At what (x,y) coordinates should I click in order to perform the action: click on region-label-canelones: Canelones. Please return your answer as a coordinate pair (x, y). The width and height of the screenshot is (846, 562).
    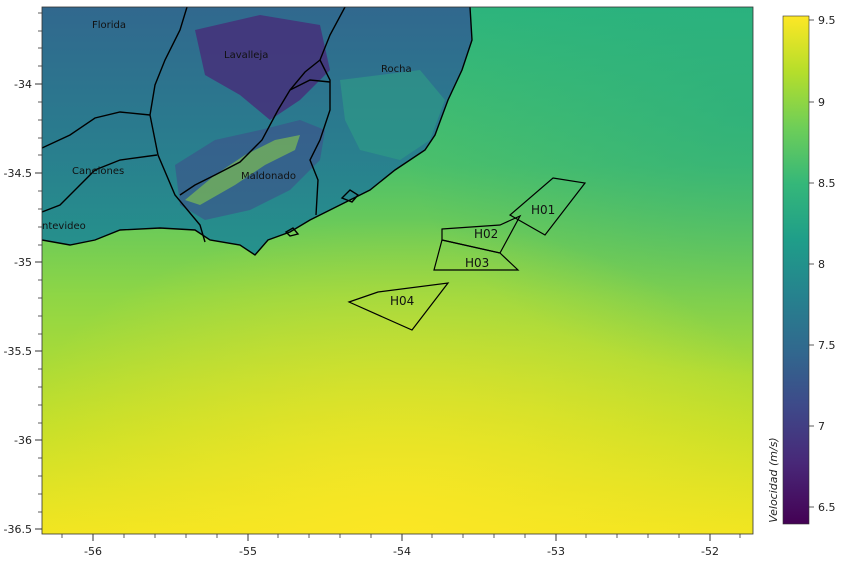
    Looking at the image, I should click on (98, 171).